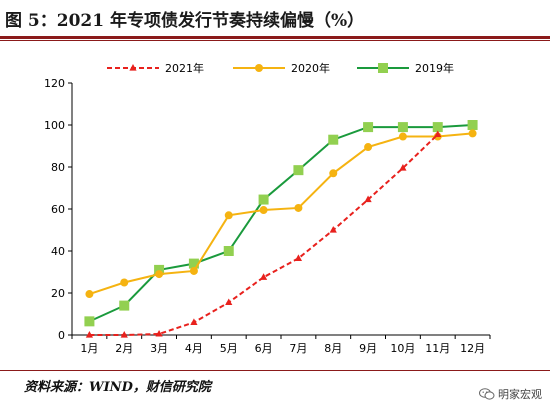  I want to click on x-tick-label: 6月, so click(264, 348).